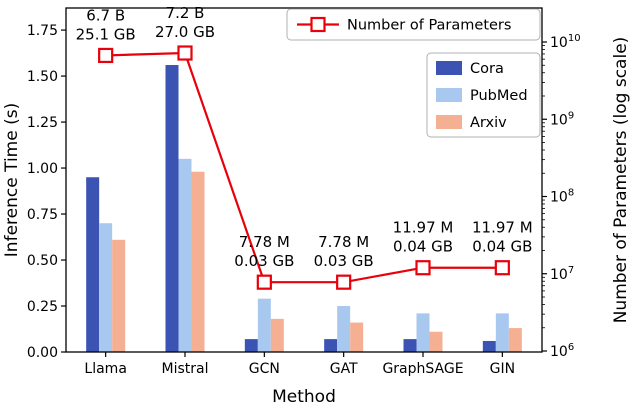  I want to click on bar-Mistral-Arxiv, so click(198, 261).